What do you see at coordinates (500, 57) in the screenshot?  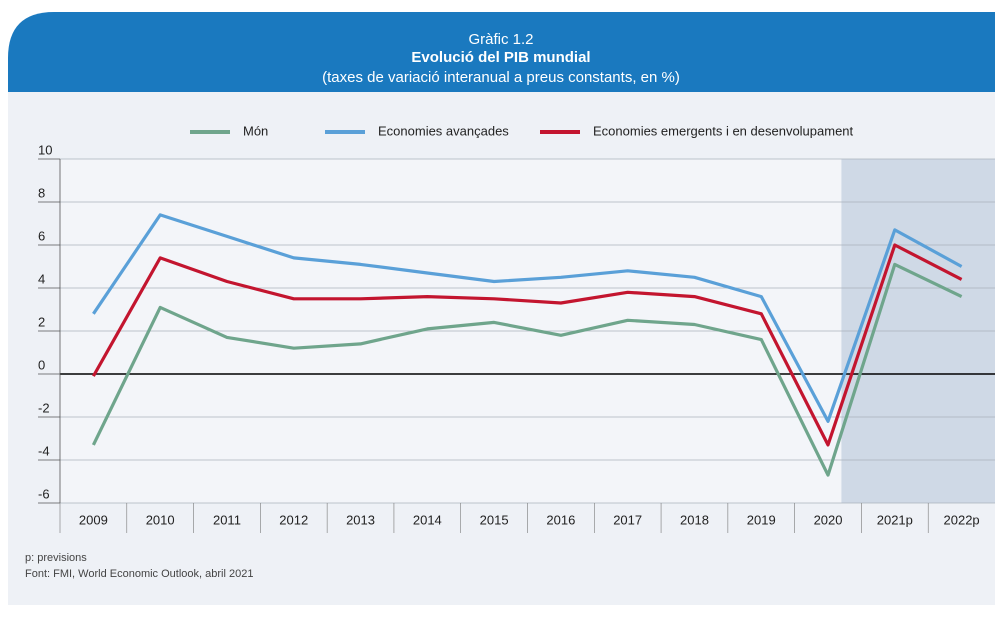 I see `chart-title: Evolució del PIB mundial` at bounding box center [500, 57].